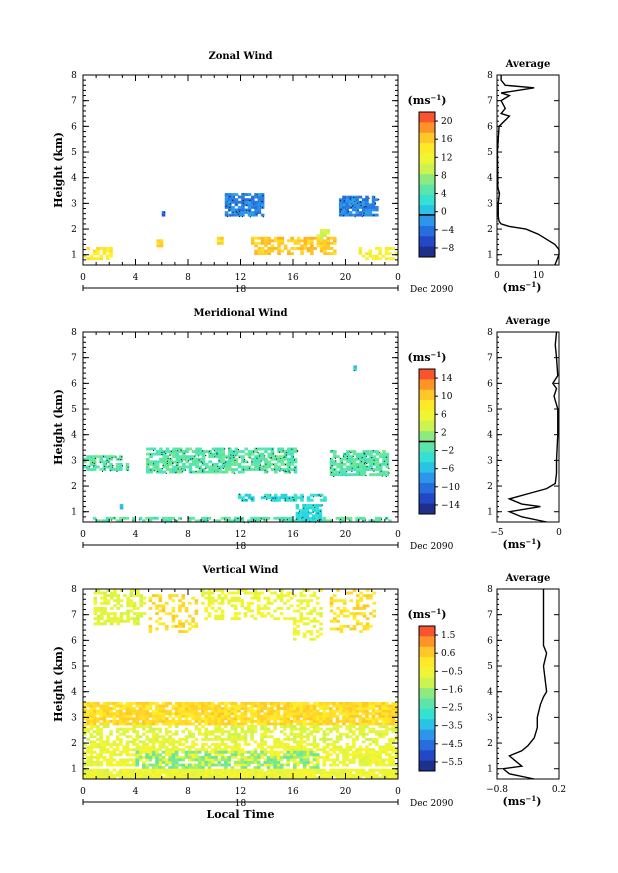 The width and height of the screenshot is (618, 873). I want to click on colorbar-tick-label: 6, so click(444, 415).